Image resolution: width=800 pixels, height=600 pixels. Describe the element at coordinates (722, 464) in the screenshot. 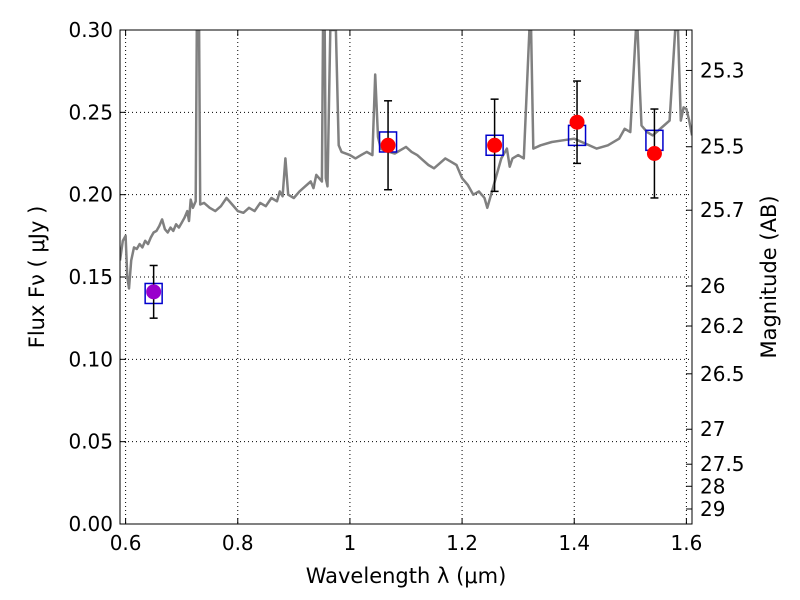

I see `mag-tick-label-7: 27.5` at that location.